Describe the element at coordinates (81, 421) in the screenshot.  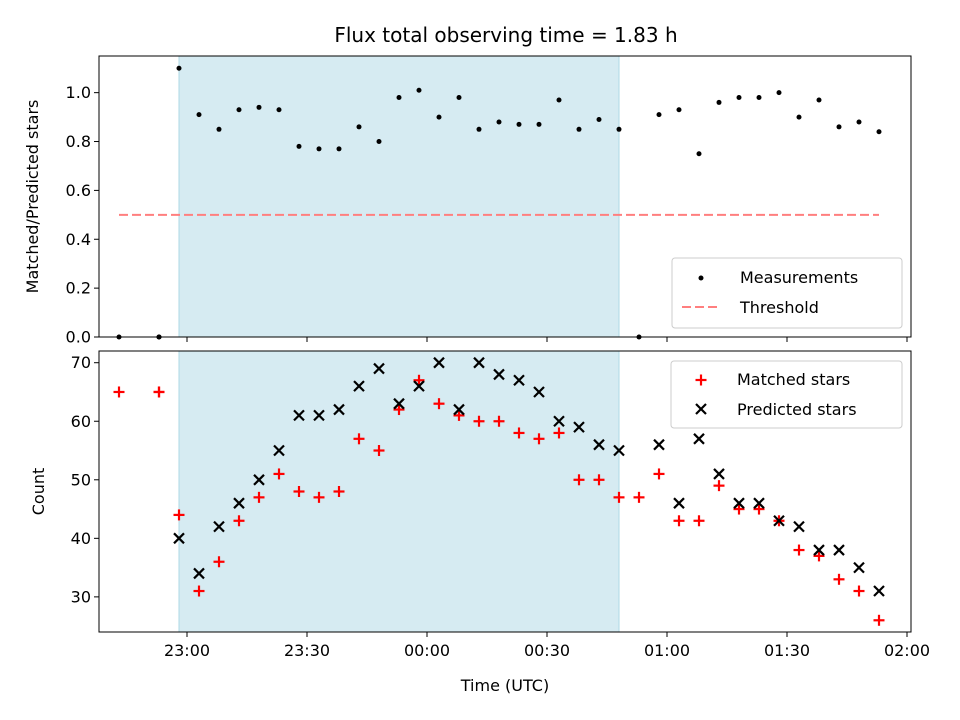
I see `y-tick-label: 60` at that location.